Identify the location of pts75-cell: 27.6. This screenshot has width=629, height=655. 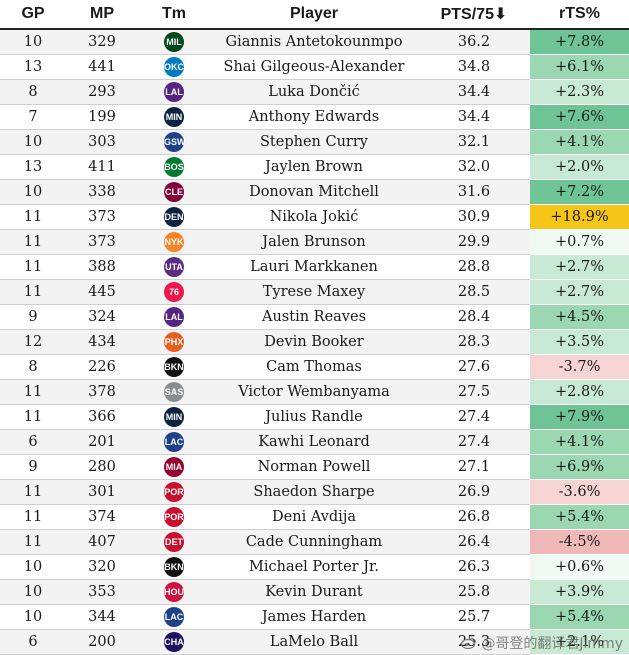
(474, 367).